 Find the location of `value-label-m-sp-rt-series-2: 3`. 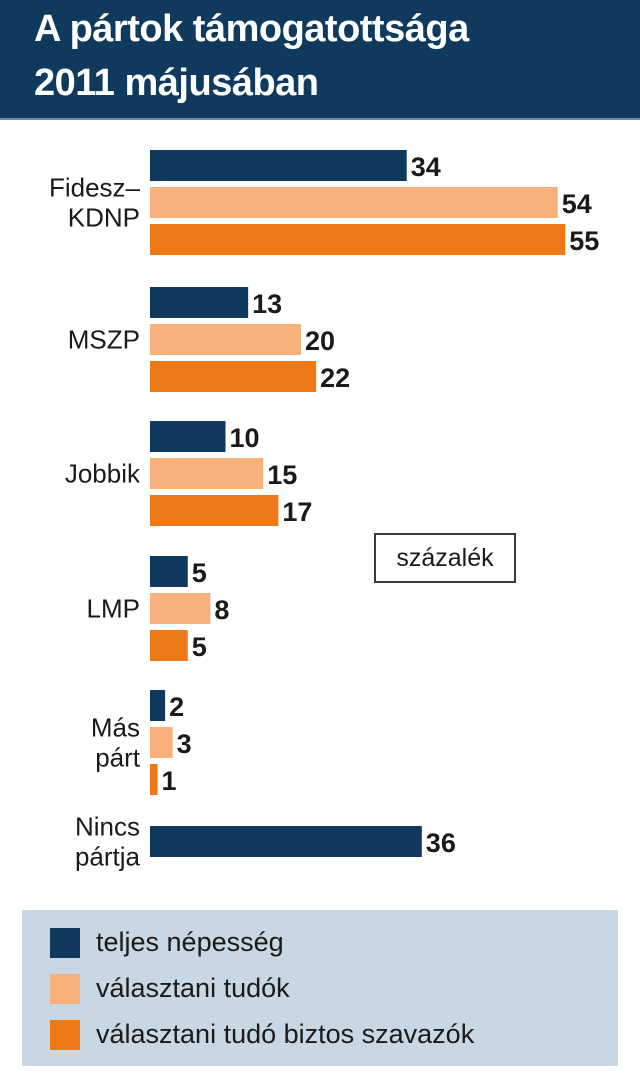

value-label-m-sp-rt-series-2: 3 is located at coordinates (184, 744).